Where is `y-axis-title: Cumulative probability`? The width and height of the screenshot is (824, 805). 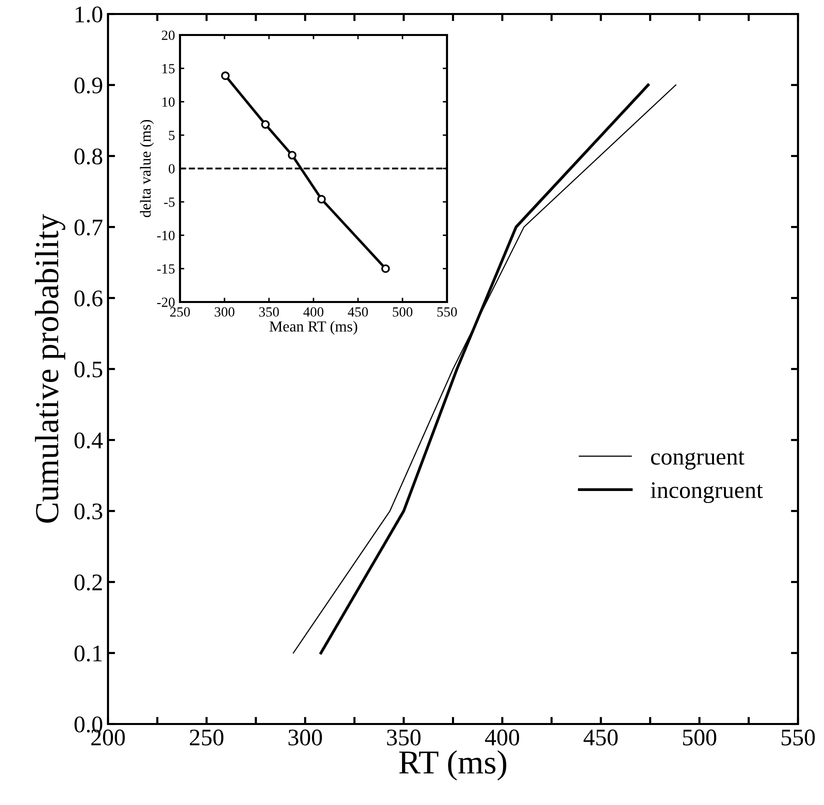
y-axis-title: Cumulative probability is located at coordinates (50, 368).